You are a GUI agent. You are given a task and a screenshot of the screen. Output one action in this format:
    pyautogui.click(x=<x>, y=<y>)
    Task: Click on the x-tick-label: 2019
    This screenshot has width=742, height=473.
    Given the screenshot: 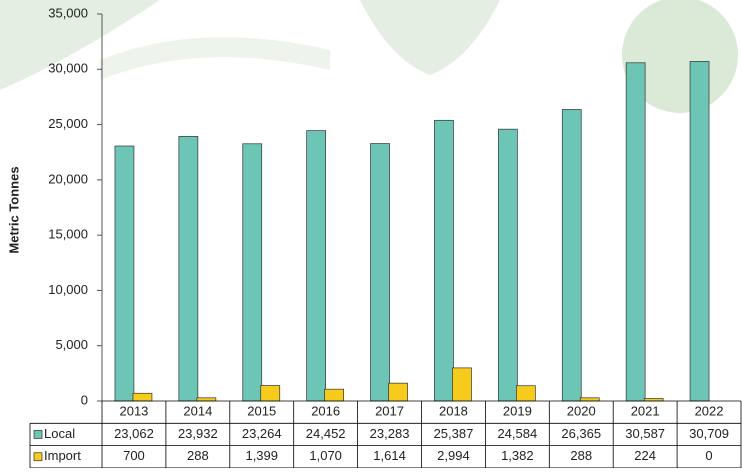 What is the action you would take?
    pyautogui.click(x=517, y=411)
    